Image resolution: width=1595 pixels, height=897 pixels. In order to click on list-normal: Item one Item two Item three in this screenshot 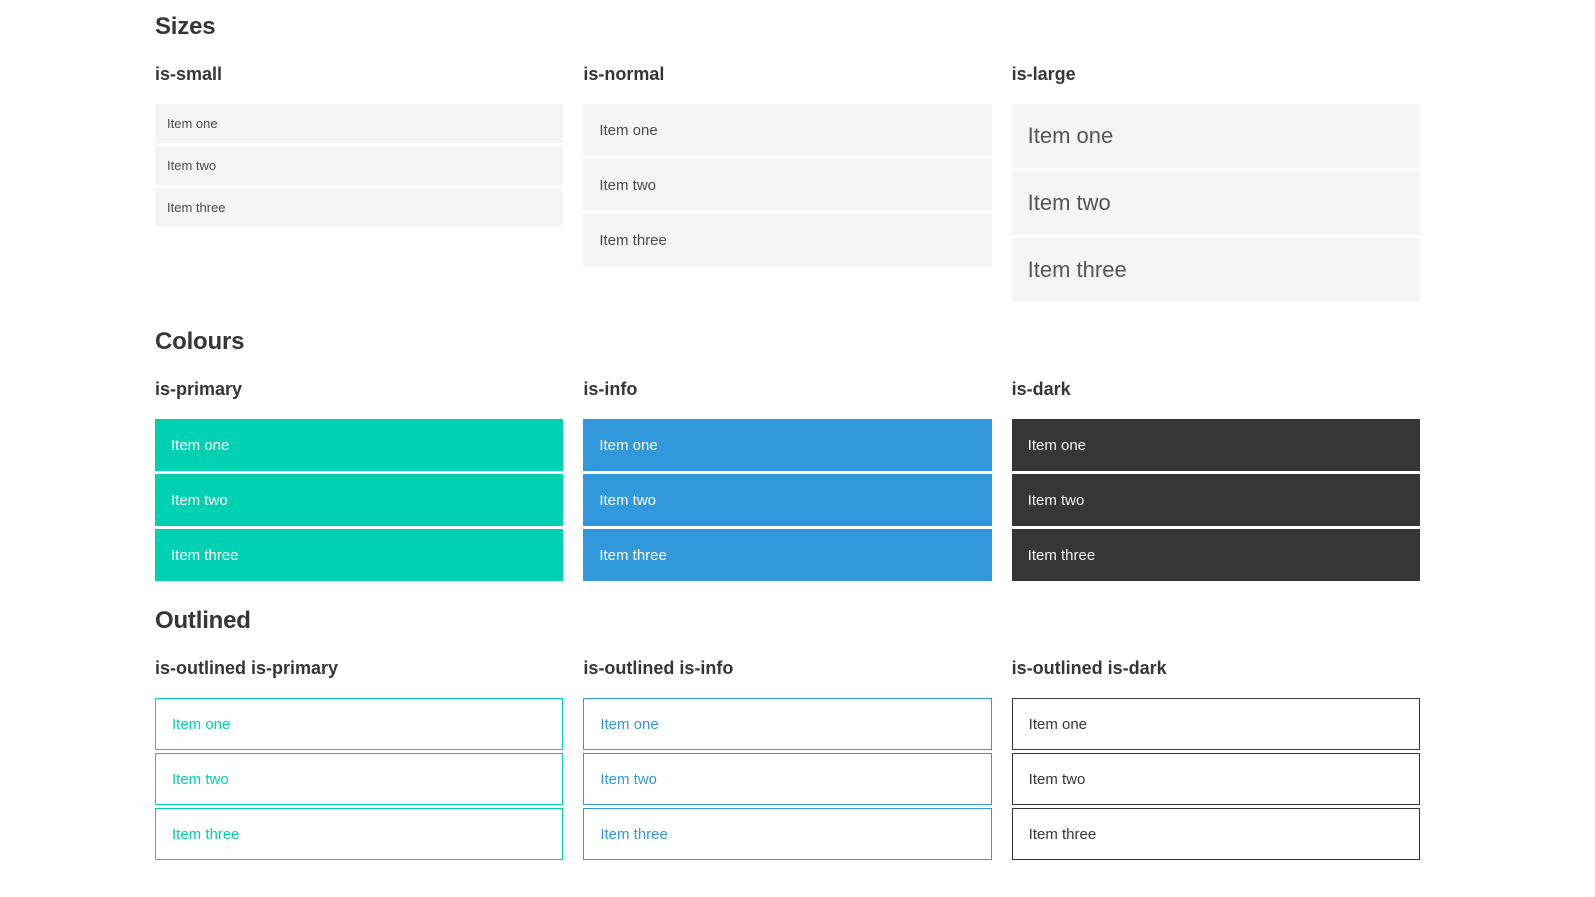, I will do `click(787, 185)`.